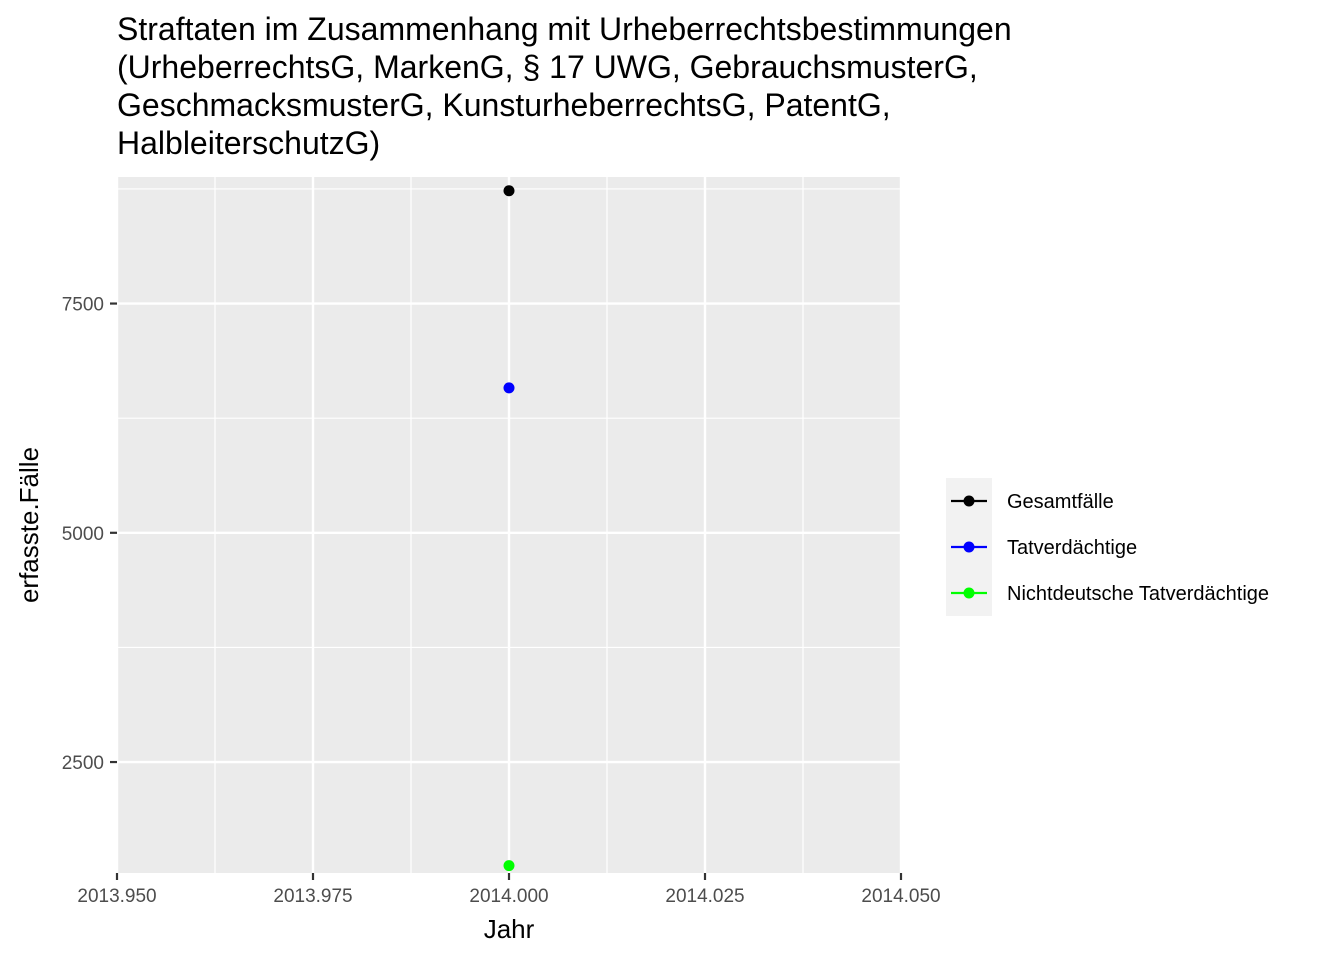 The image size is (1344, 960). Describe the element at coordinates (1060, 502) in the screenshot. I see `legend-label: Gesamtfälle` at that location.